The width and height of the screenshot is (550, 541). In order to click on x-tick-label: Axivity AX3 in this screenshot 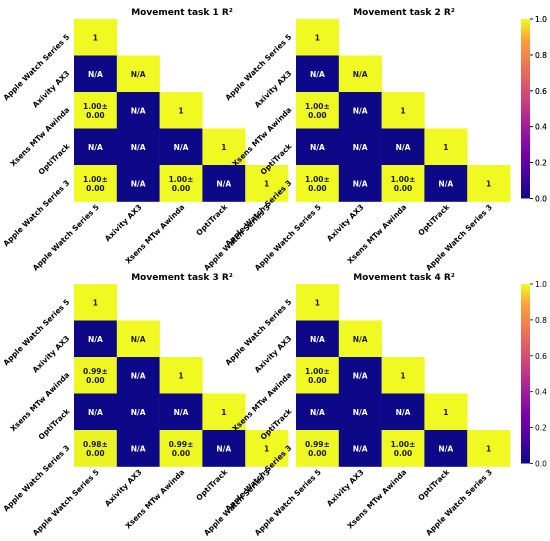, I will do `click(345, 488)`.